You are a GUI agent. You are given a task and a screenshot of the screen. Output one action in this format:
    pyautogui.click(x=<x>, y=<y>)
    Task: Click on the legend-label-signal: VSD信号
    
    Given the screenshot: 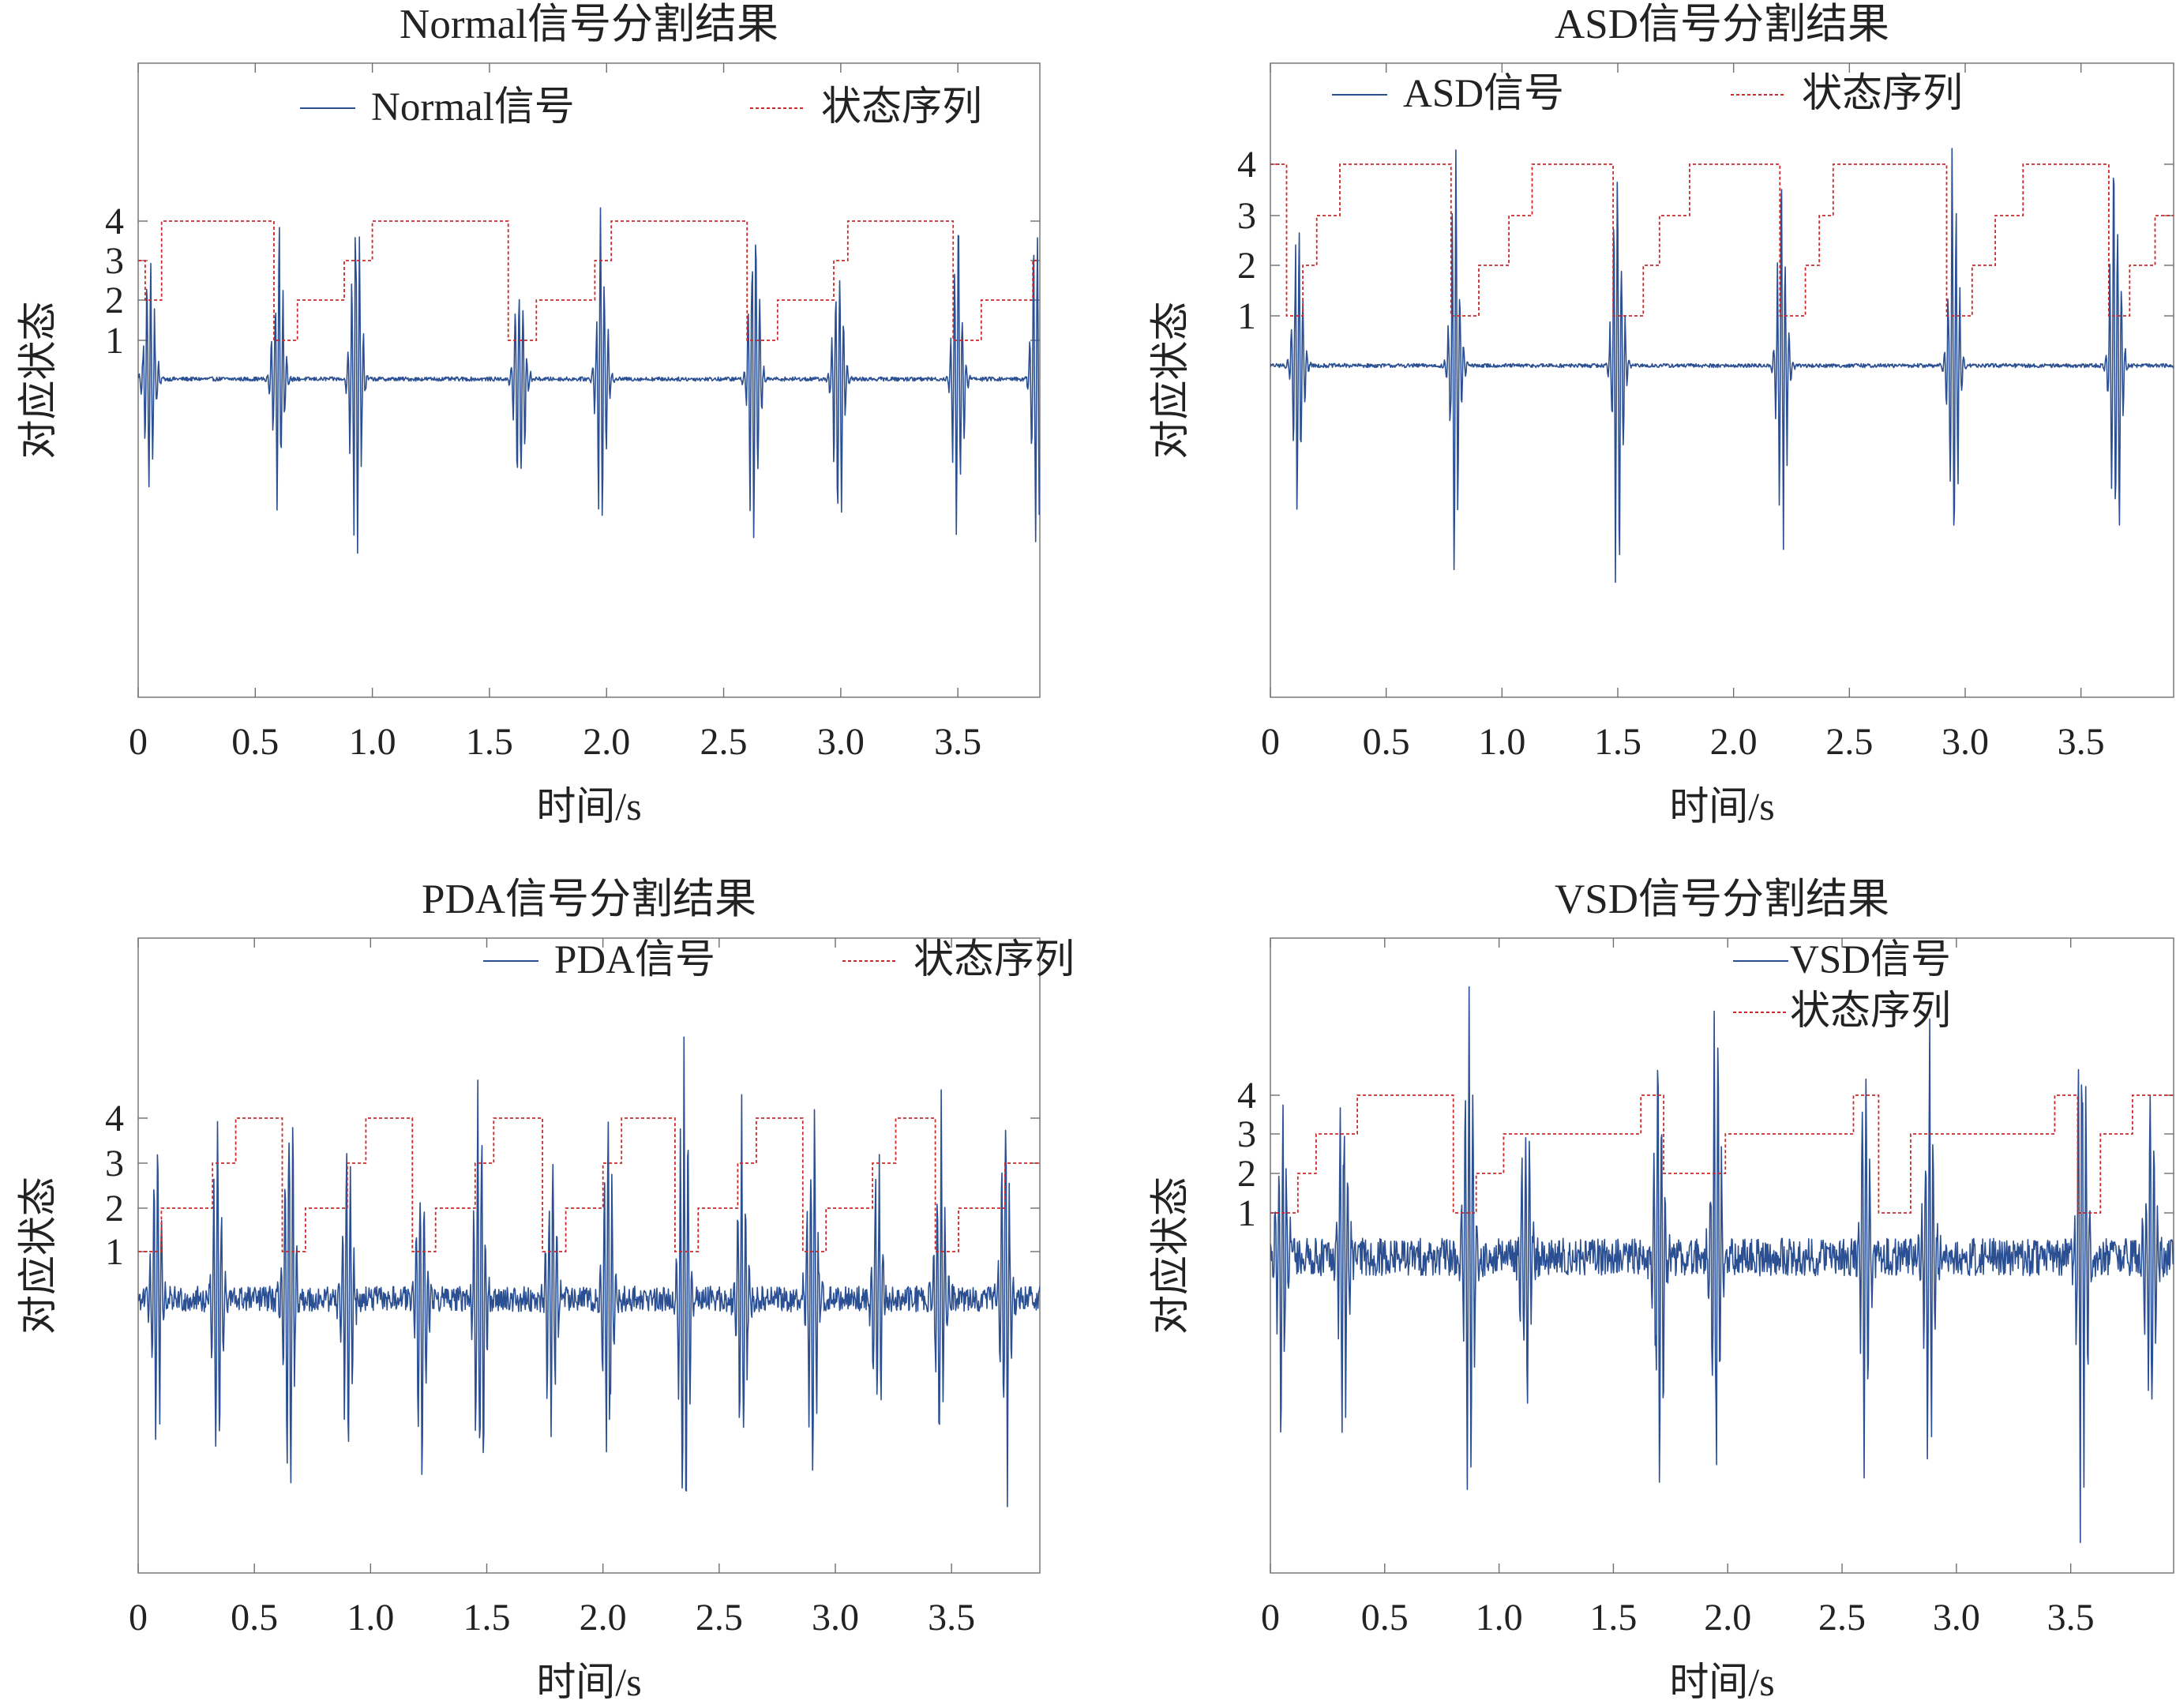 What is the action you would take?
    pyautogui.click(x=1870, y=960)
    